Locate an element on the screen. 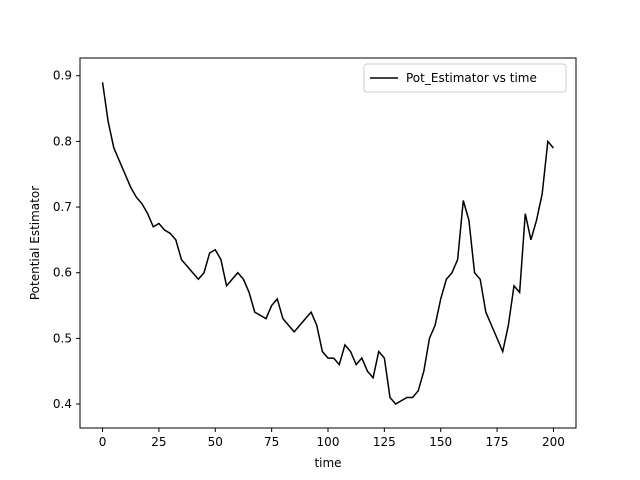  x-tick-label: 0 is located at coordinates (103, 442).